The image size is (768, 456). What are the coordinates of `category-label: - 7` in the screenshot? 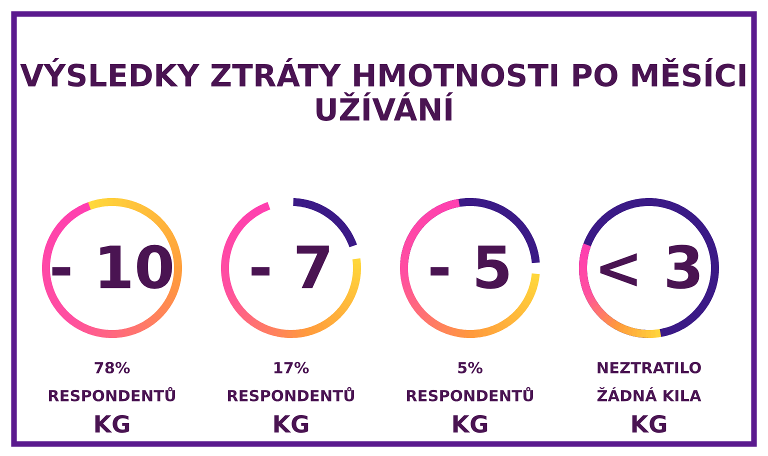 It's located at (290, 267).